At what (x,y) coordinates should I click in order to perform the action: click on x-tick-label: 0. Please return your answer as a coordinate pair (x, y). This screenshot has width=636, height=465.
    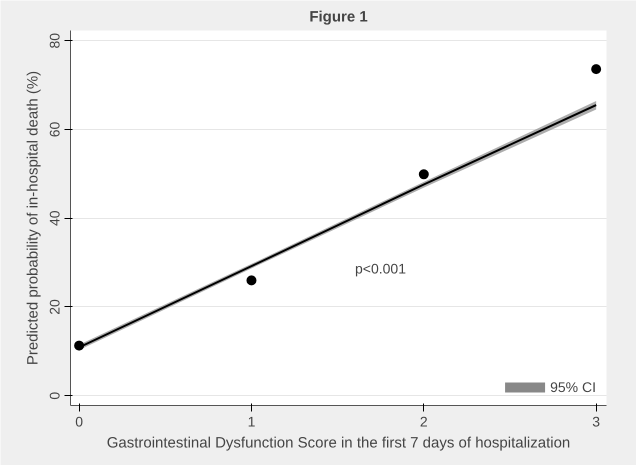
    Looking at the image, I should click on (79, 422).